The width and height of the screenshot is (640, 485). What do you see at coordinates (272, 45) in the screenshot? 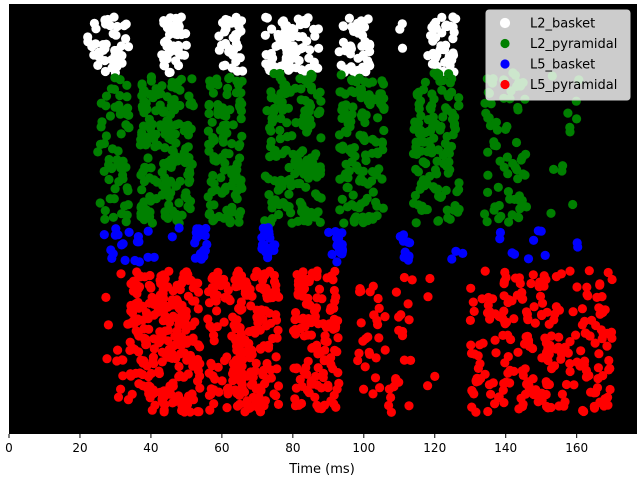
I see `series-L2_basket` at bounding box center [272, 45].